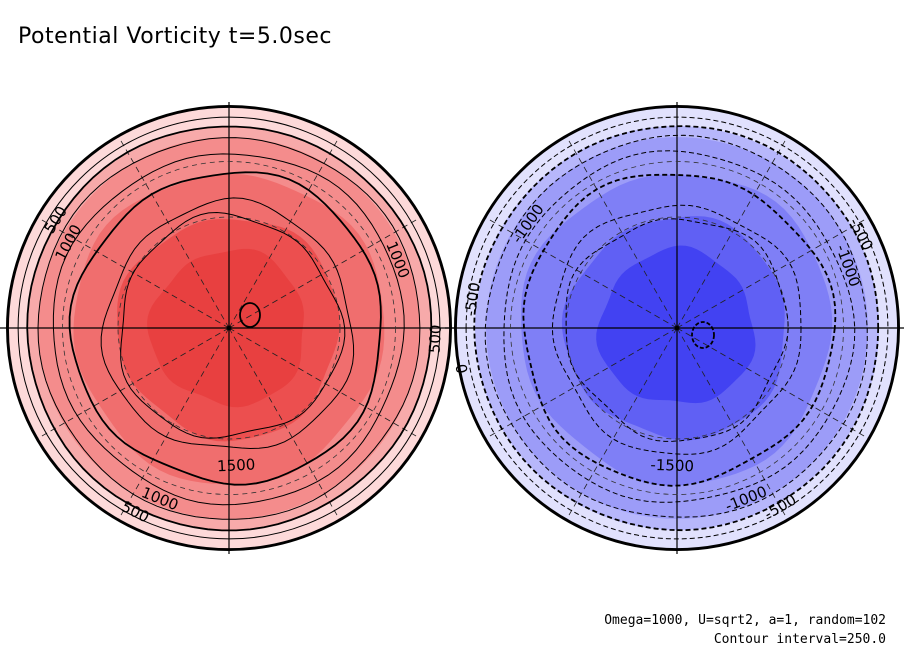 Image resolution: width=904 pixels, height=654 pixels. Describe the element at coordinates (472, 299) in the screenshot. I see `contour-label: -500` at that location.